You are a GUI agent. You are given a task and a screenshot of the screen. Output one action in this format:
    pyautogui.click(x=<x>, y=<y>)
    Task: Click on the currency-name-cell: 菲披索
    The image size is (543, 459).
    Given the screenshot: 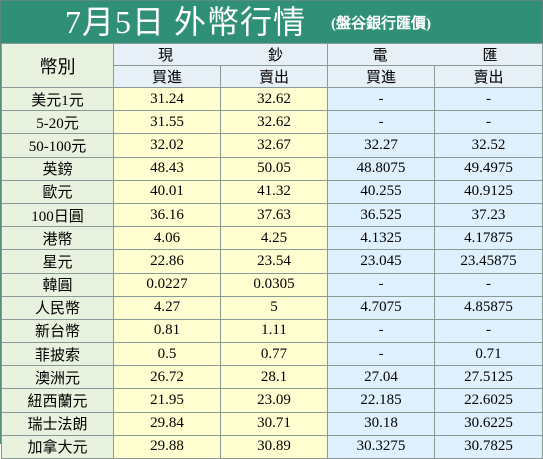 What is the action you would take?
    pyautogui.click(x=57, y=354)
    